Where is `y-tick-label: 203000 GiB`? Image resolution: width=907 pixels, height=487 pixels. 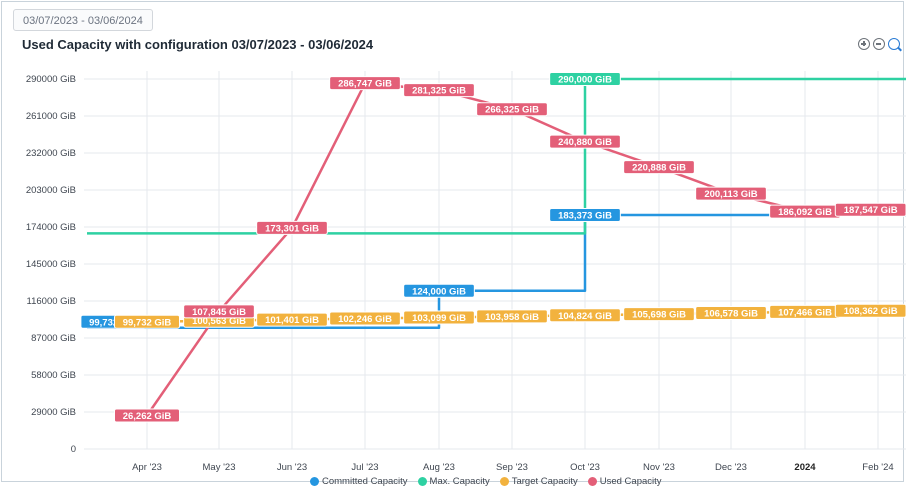 y-tick-label: 203000 GiB is located at coordinates (51, 190).